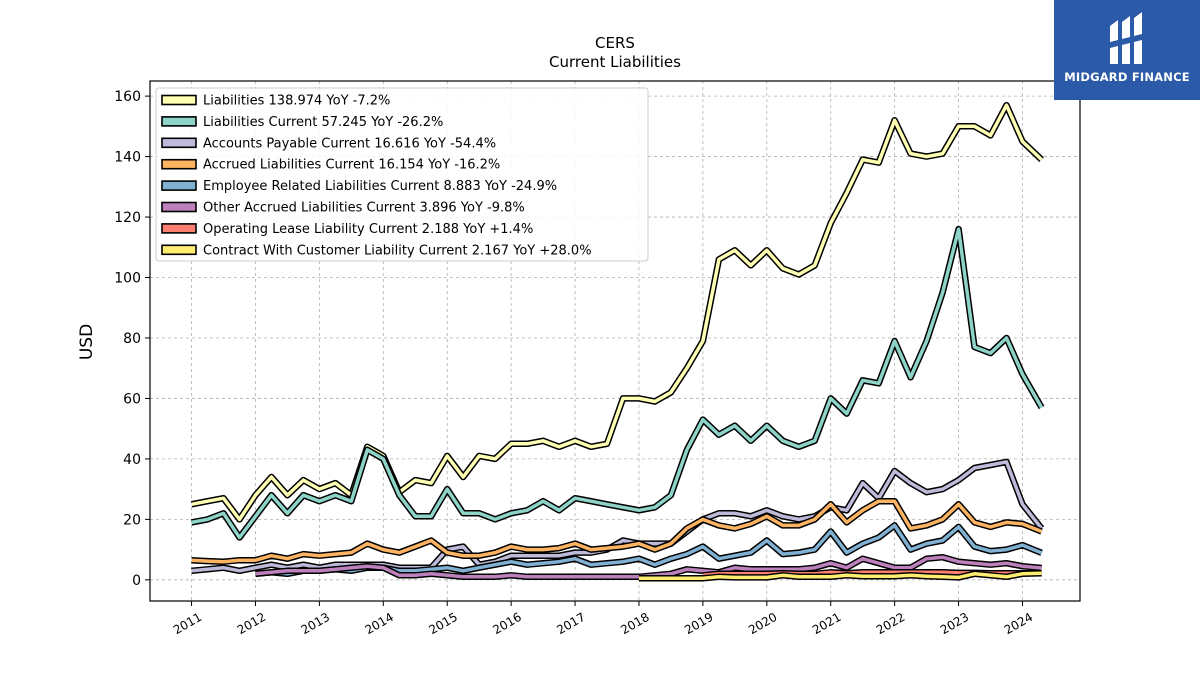  I want to click on y-axis-label: USD, so click(87, 342).